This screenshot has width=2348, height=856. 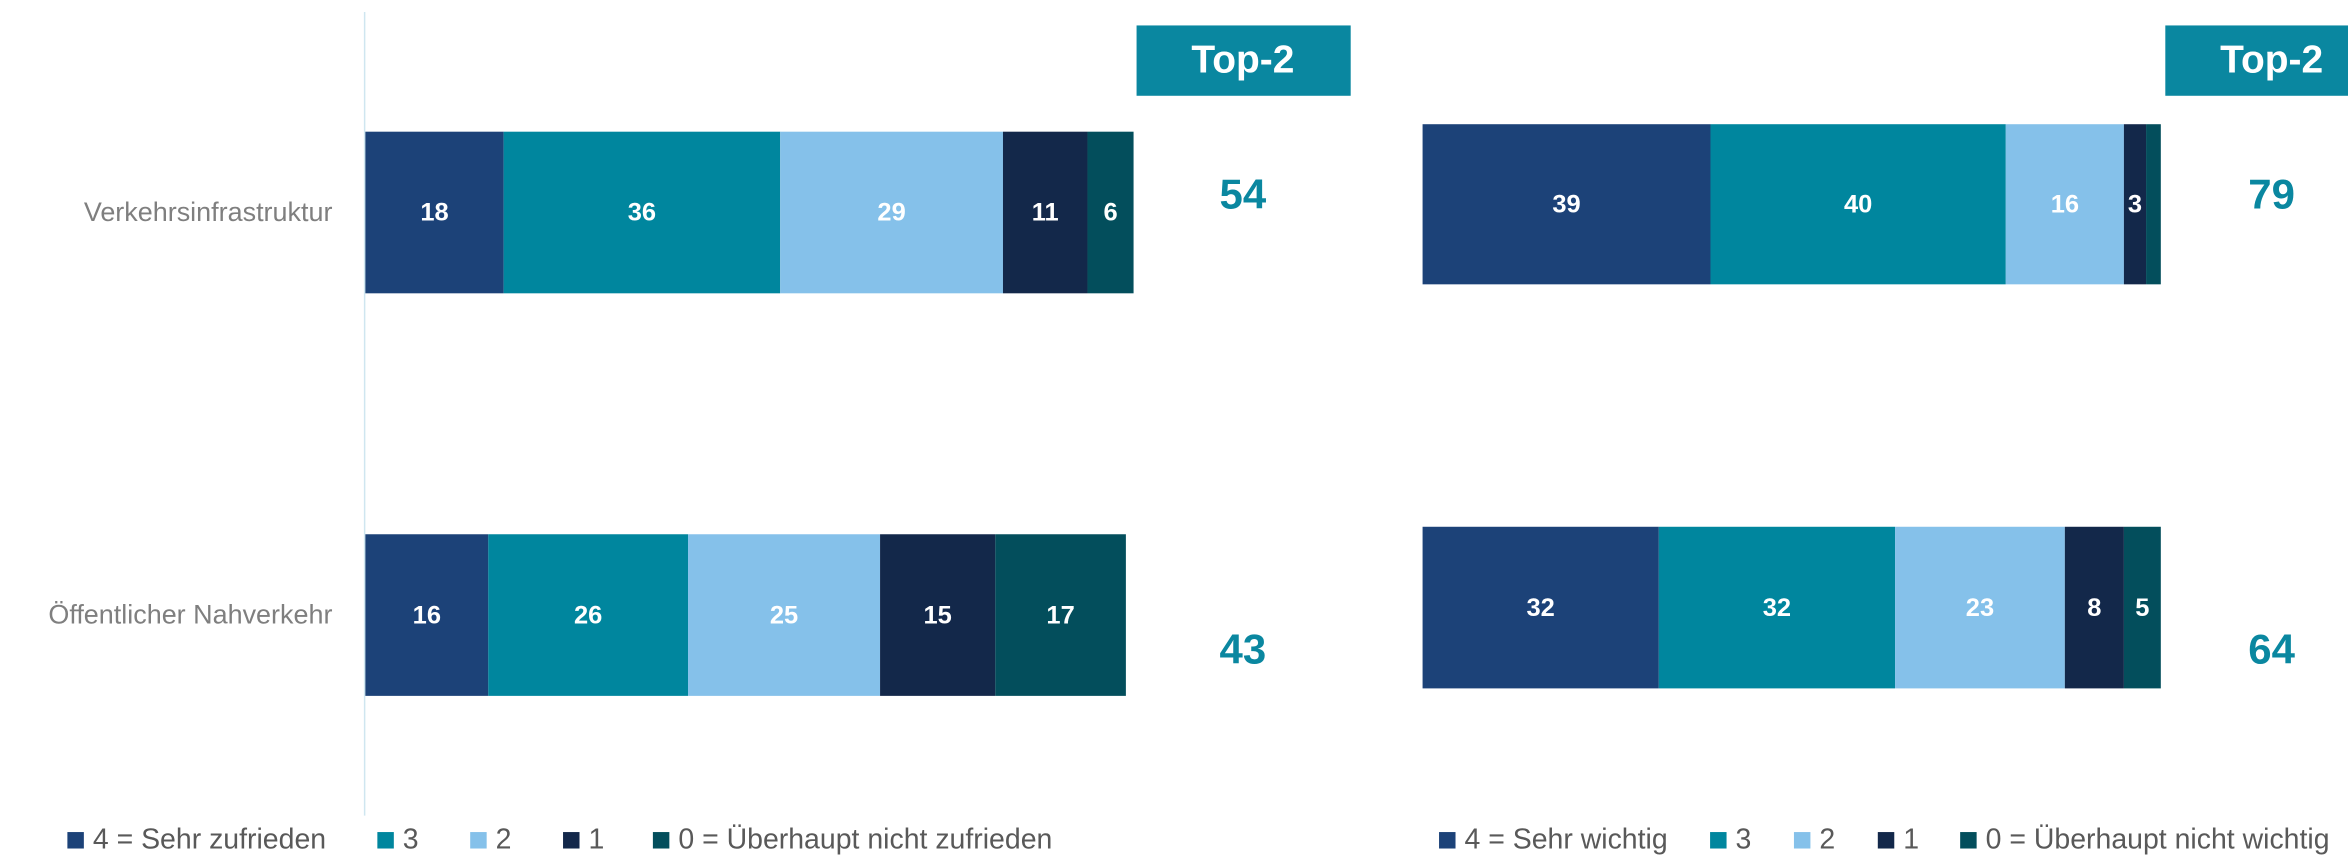 What do you see at coordinates (190, 615) in the screenshot?
I see `category-label: Öffentlicher Nahverkehr` at bounding box center [190, 615].